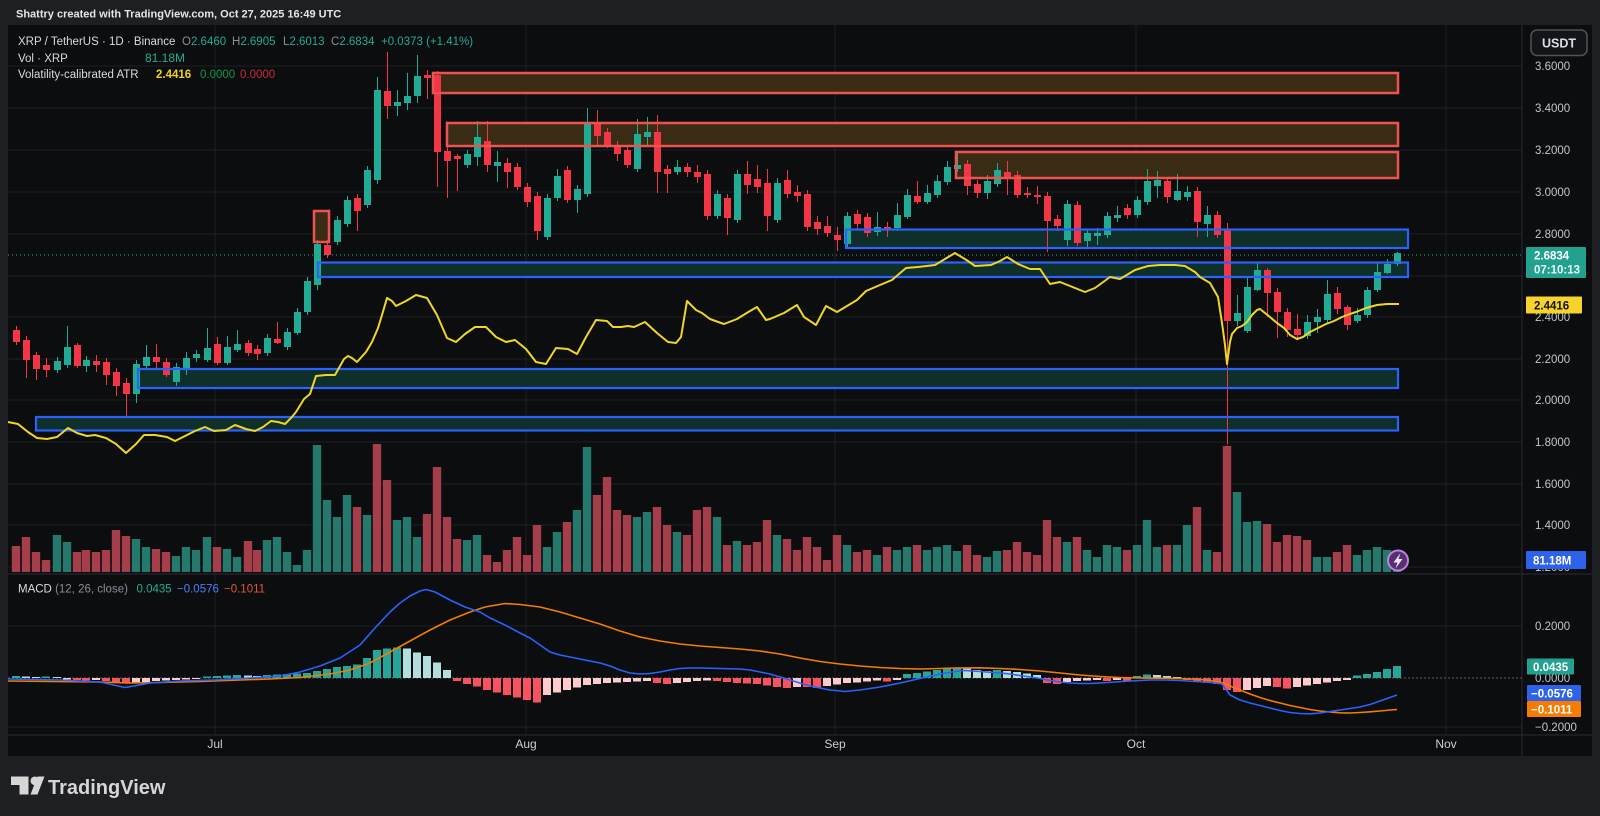  Describe the element at coordinates (1559, 44) in the screenshot. I see `svg-text: USDT` at that location.